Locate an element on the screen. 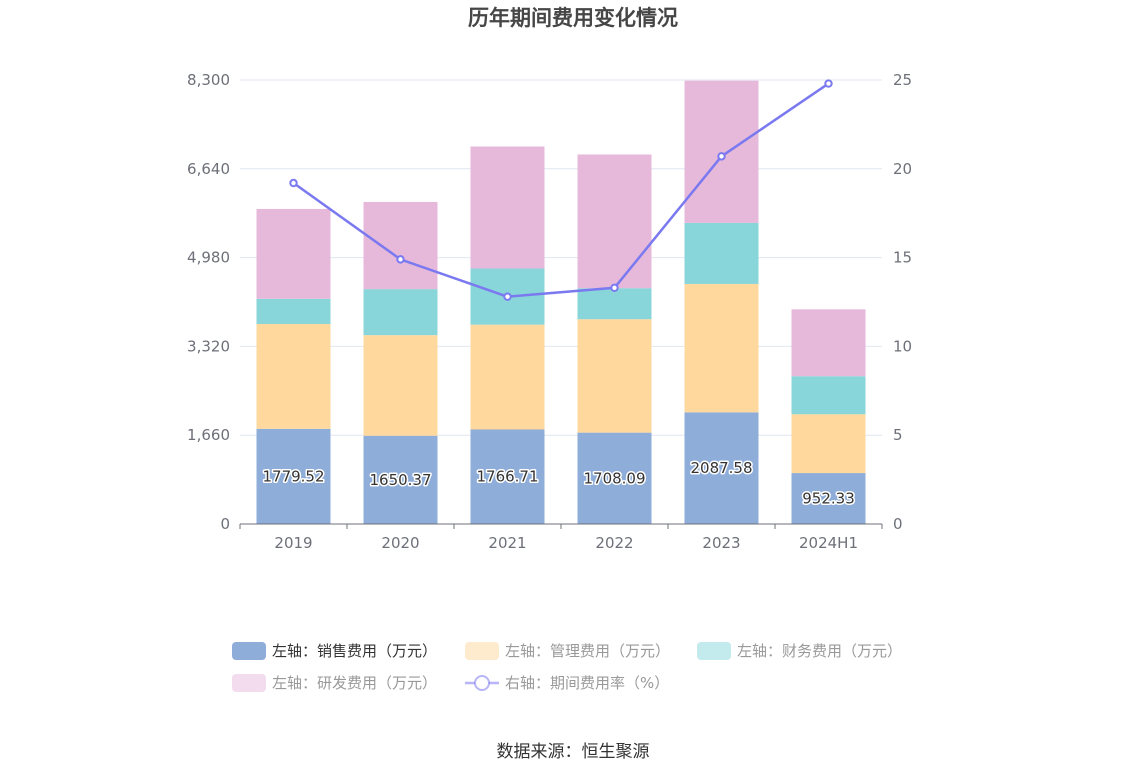  legend-marker is located at coordinates (482, 683).